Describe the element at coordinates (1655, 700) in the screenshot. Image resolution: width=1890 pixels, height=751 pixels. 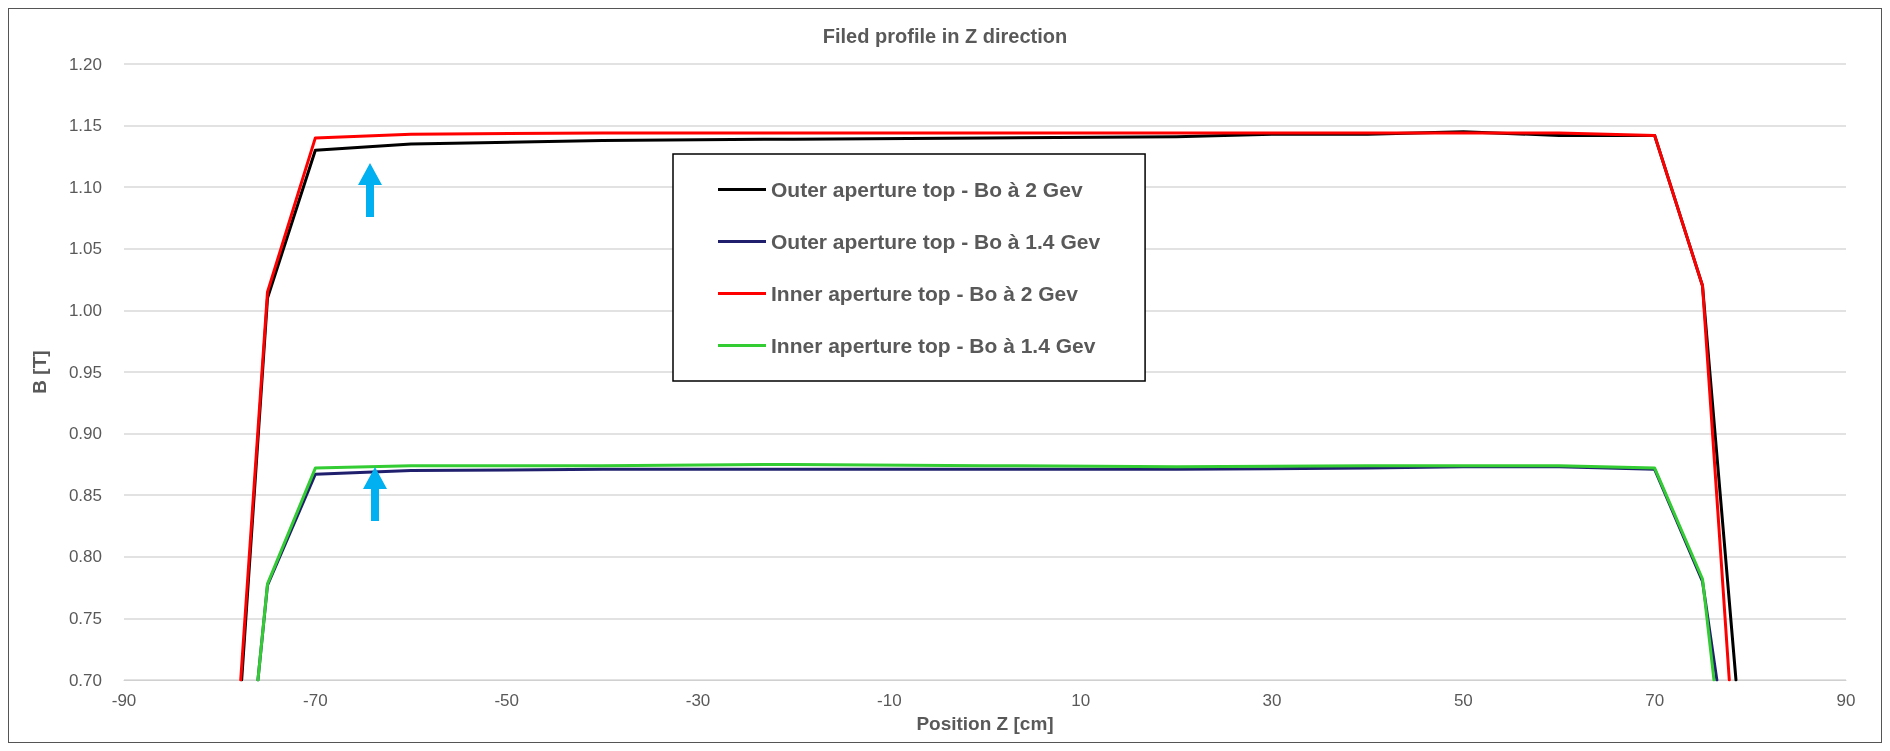
I see `x-tick-label: 70` at that location.